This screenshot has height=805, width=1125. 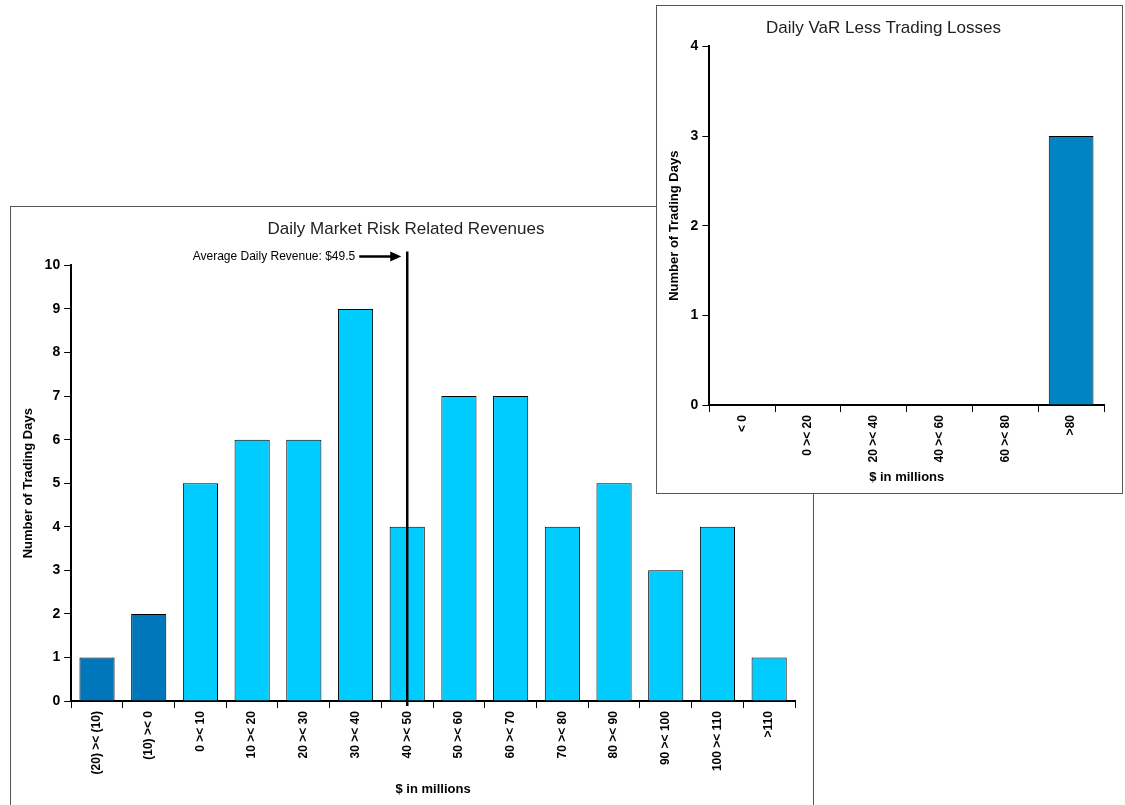 I want to click on x-tick-label: 90 >< 100, so click(x=665, y=738).